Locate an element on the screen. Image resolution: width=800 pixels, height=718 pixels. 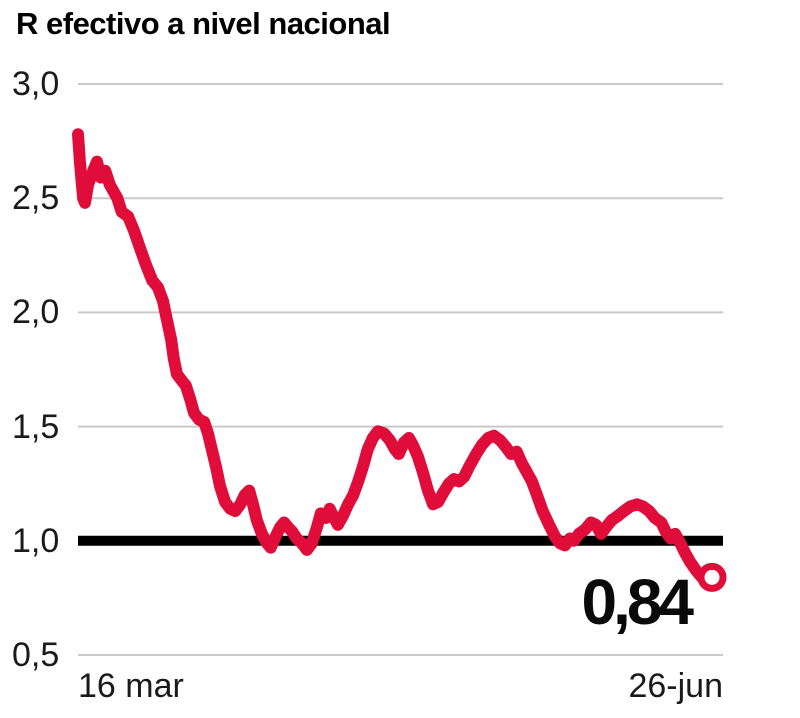
y-tick-label: 2,0 is located at coordinates (36, 312).